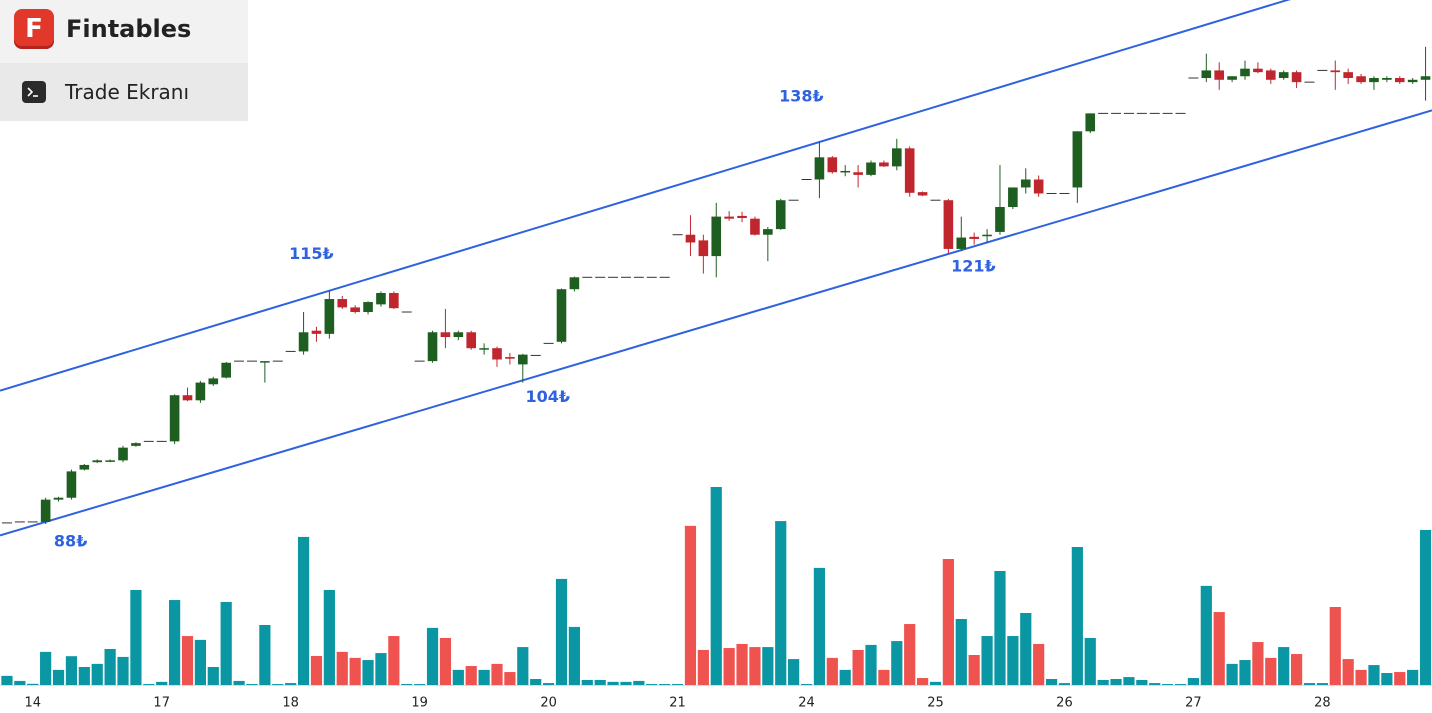 Image resolution: width=1432 pixels, height=713 pixels. What do you see at coordinates (161, 703) in the screenshot?
I see `x-tick-label: 17` at bounding box center [161, 703].